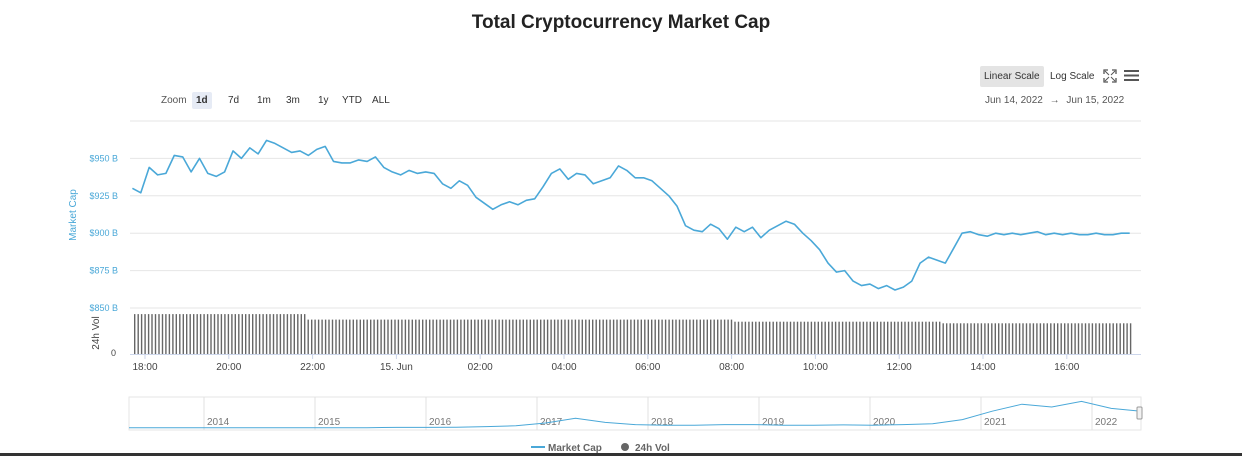 The image size is (1242, 456). What do you see at coordinates (647, 367) in the screenshot?
I see `x-tick-label: 06:00` at bounding box center [647, 367].